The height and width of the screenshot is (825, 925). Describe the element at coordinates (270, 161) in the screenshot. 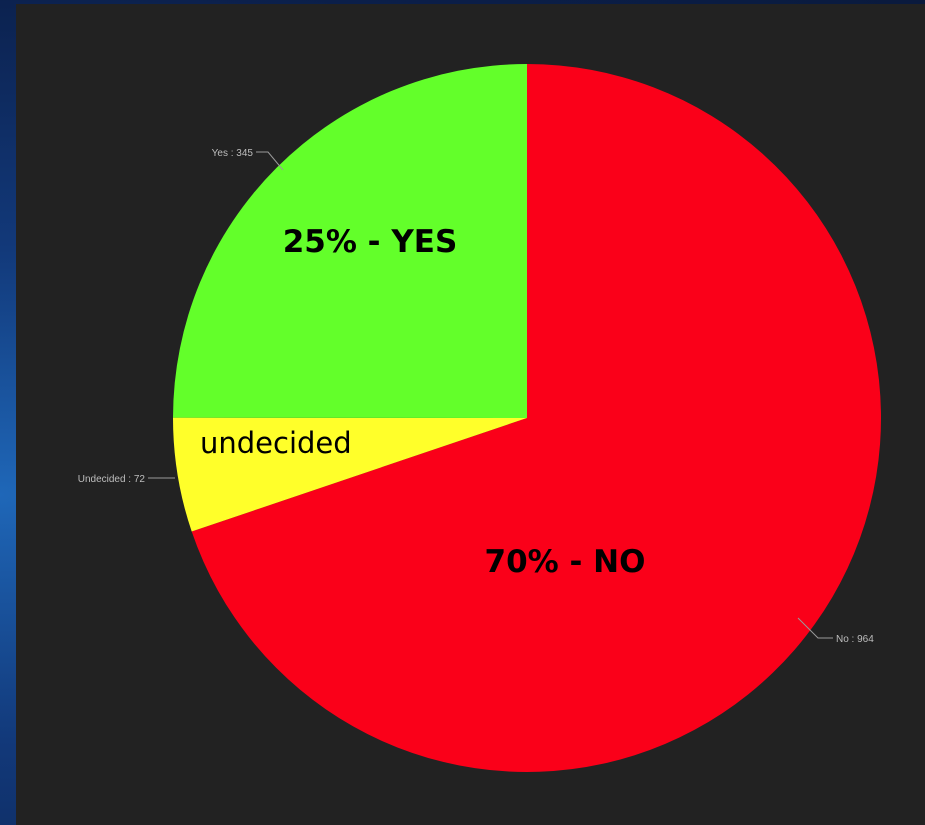

I see `callout-line-yes` at that location.